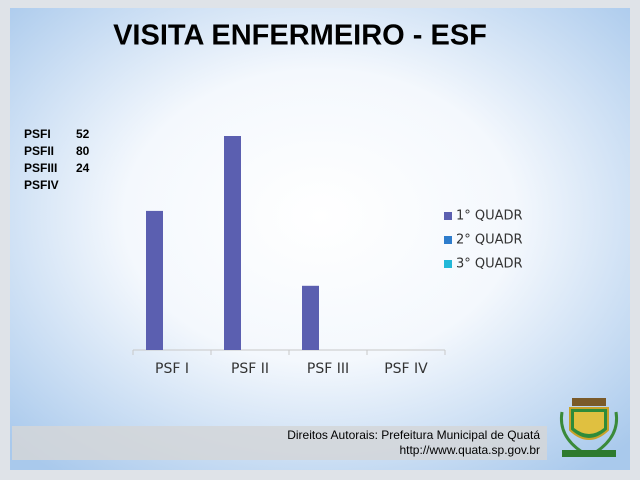 This screenshot has height=485, width=640. I want to click on x-tick-label: PSF II, so click(250, 369).